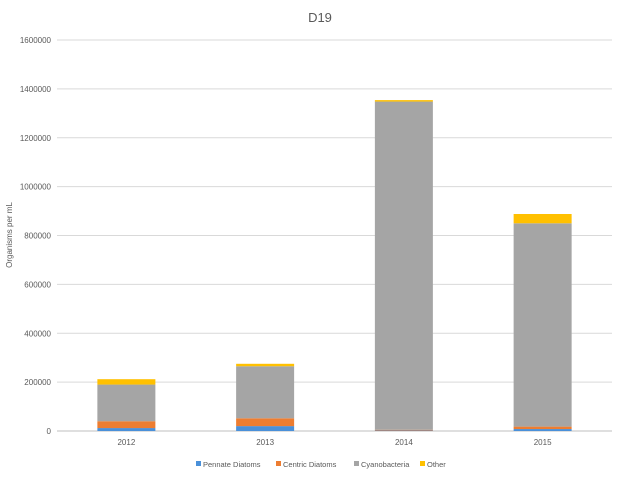 The height and width of the screenshot is (485, 640). Describe the element at coordinates (543, 218) in the screenshot. I see `bar-segment-other-2015` at that location.